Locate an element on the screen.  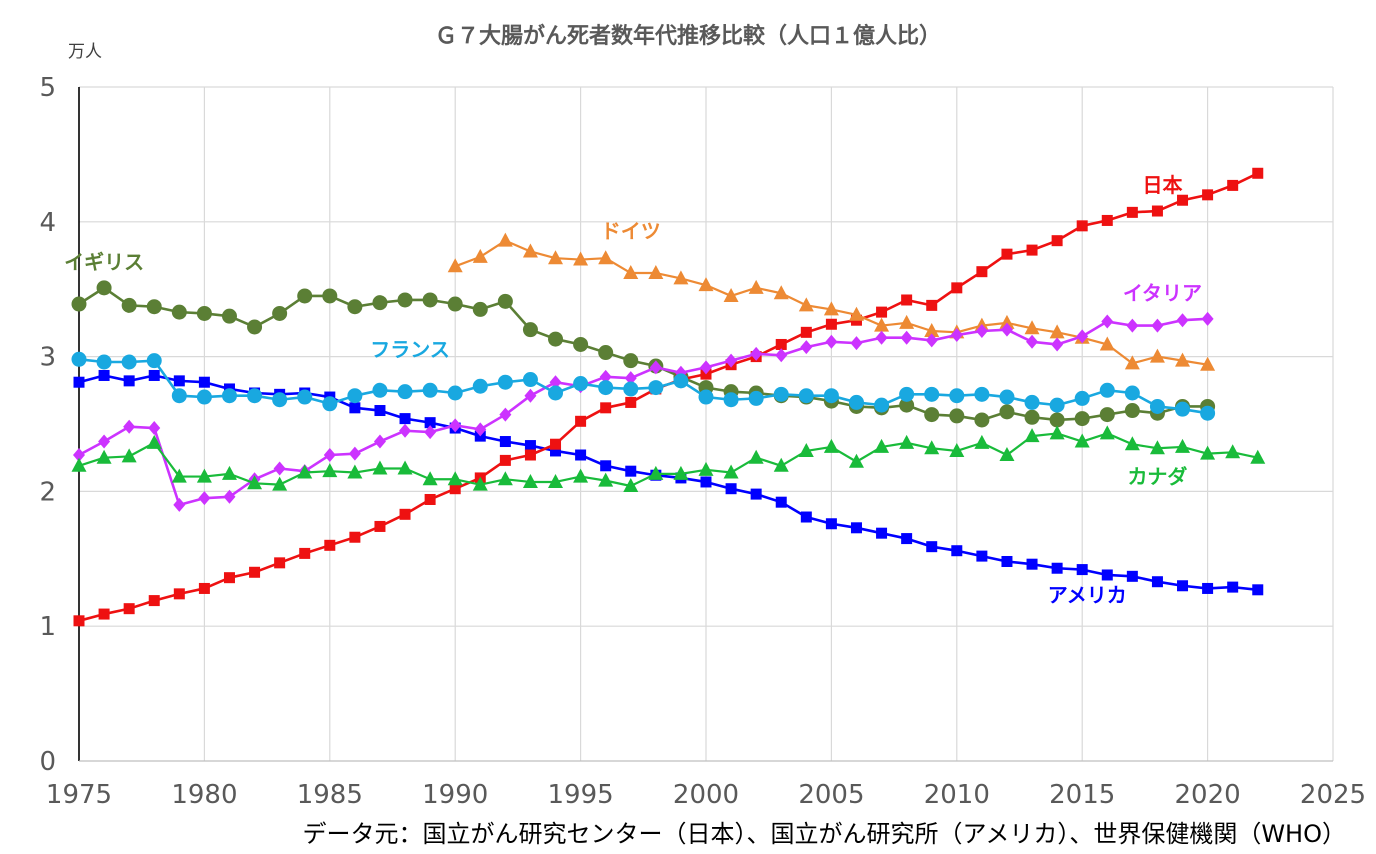
series-label-ドイツ: ドイツ is located at coordinates (631, 231).